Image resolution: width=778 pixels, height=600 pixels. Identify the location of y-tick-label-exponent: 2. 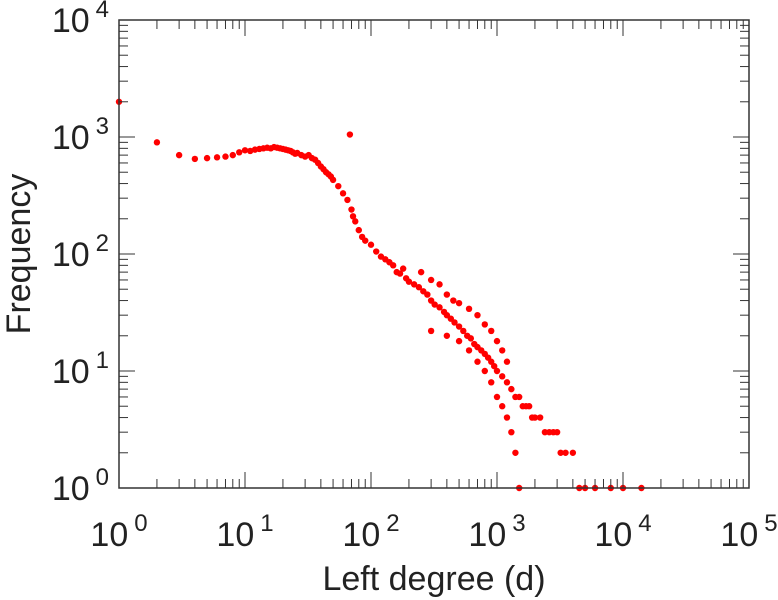
(102, 243).